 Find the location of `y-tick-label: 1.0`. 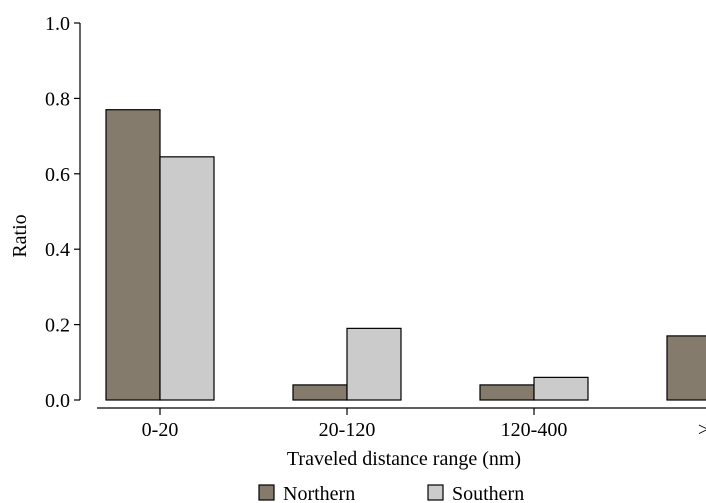

y-tick-label: 1.0 is located at coordinates (57, 24).